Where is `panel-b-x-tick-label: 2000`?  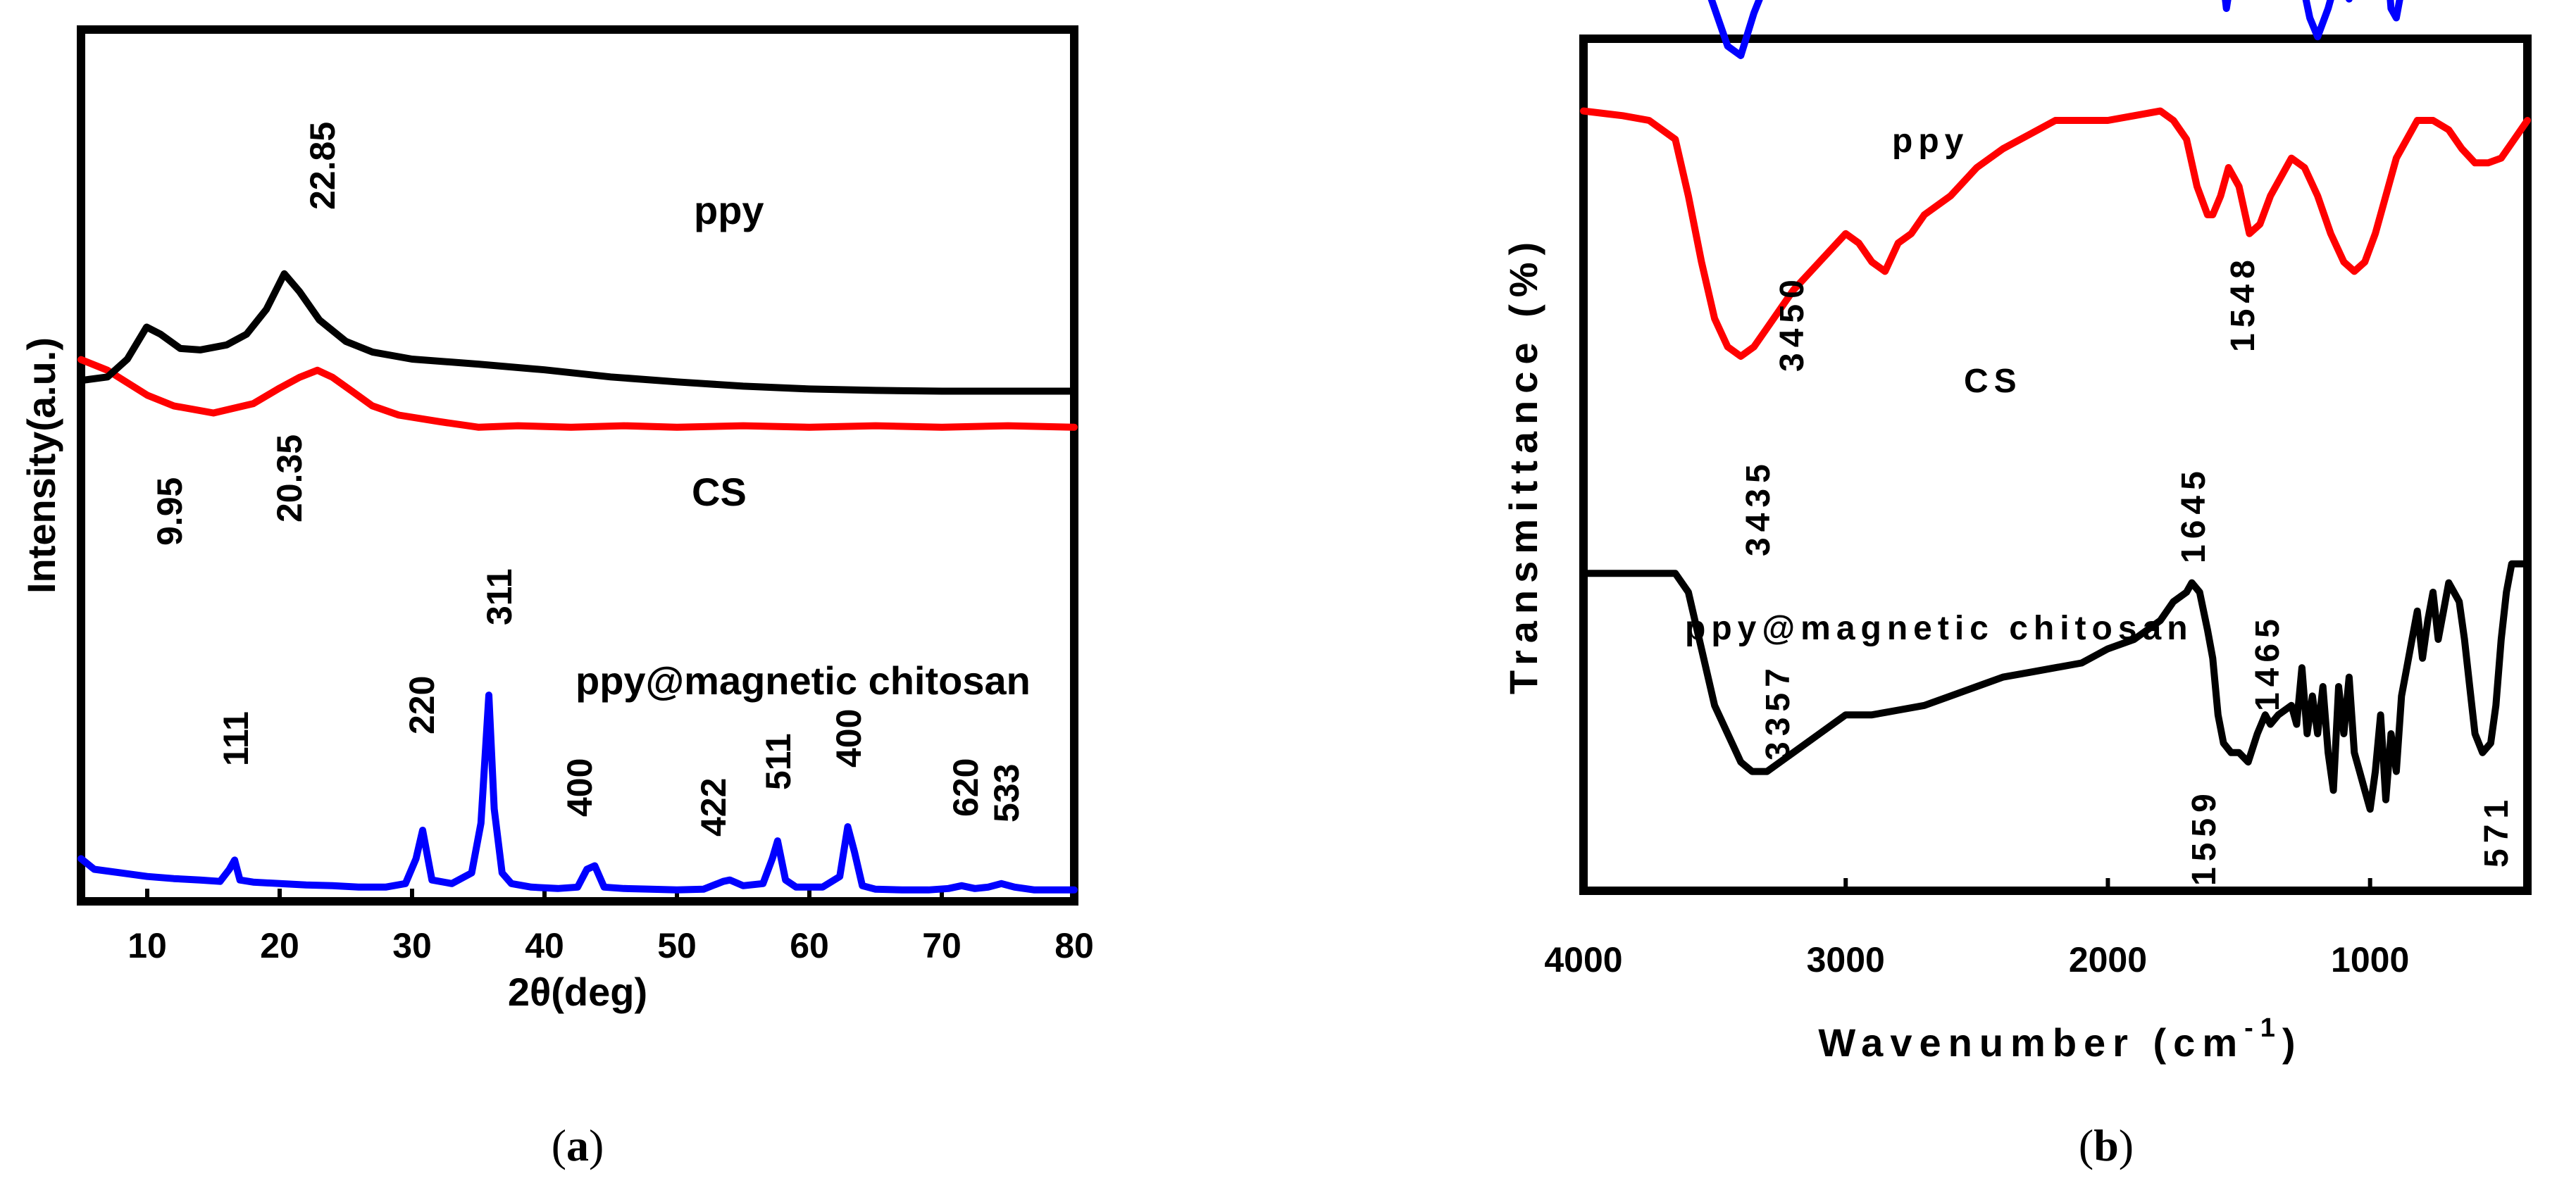 panel-b-x-tick-label: 2000 is located at coordinates (2108, 960).